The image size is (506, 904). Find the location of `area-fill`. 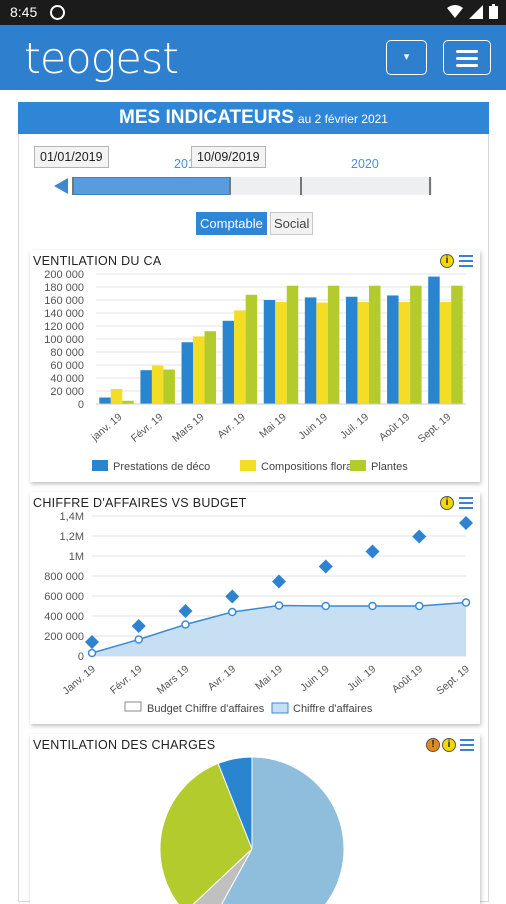

area-fill is located at coordinates (279, 629).